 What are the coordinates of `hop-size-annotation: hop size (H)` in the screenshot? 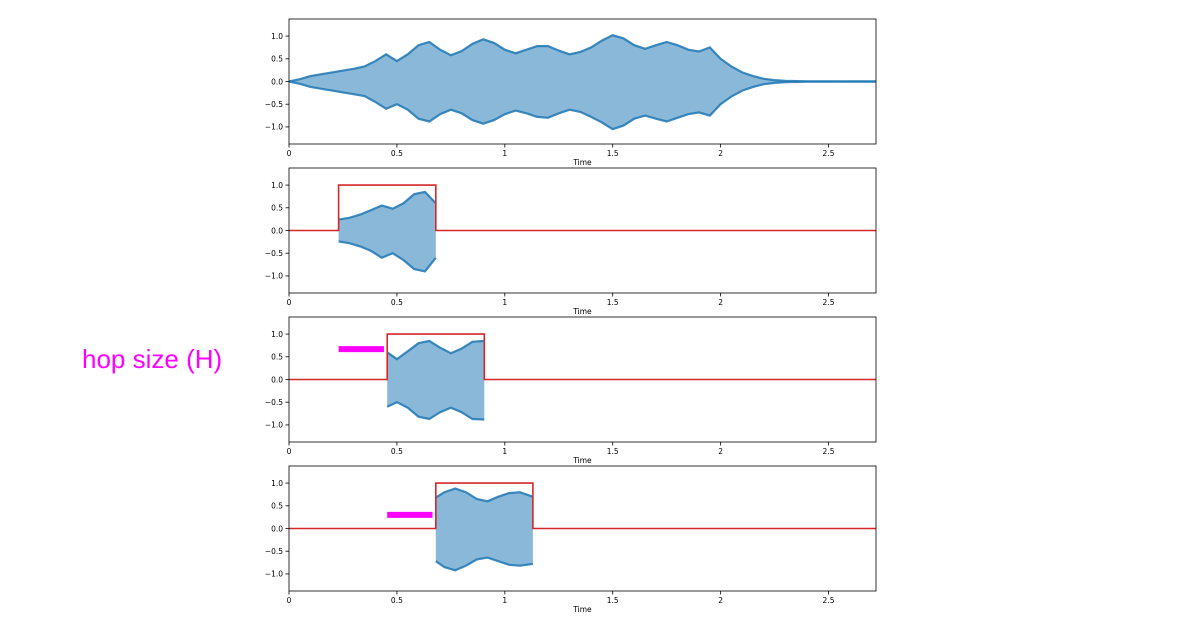 It's located at (152, 359).